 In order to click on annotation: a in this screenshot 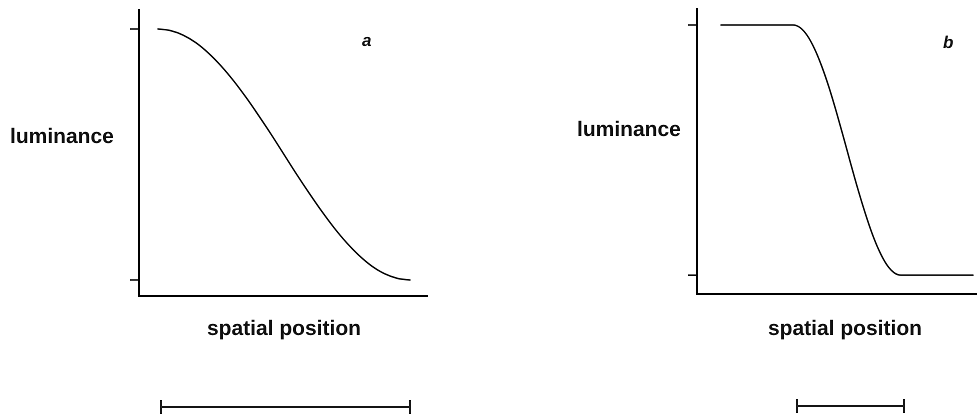, I will do `click(367, 40)`.